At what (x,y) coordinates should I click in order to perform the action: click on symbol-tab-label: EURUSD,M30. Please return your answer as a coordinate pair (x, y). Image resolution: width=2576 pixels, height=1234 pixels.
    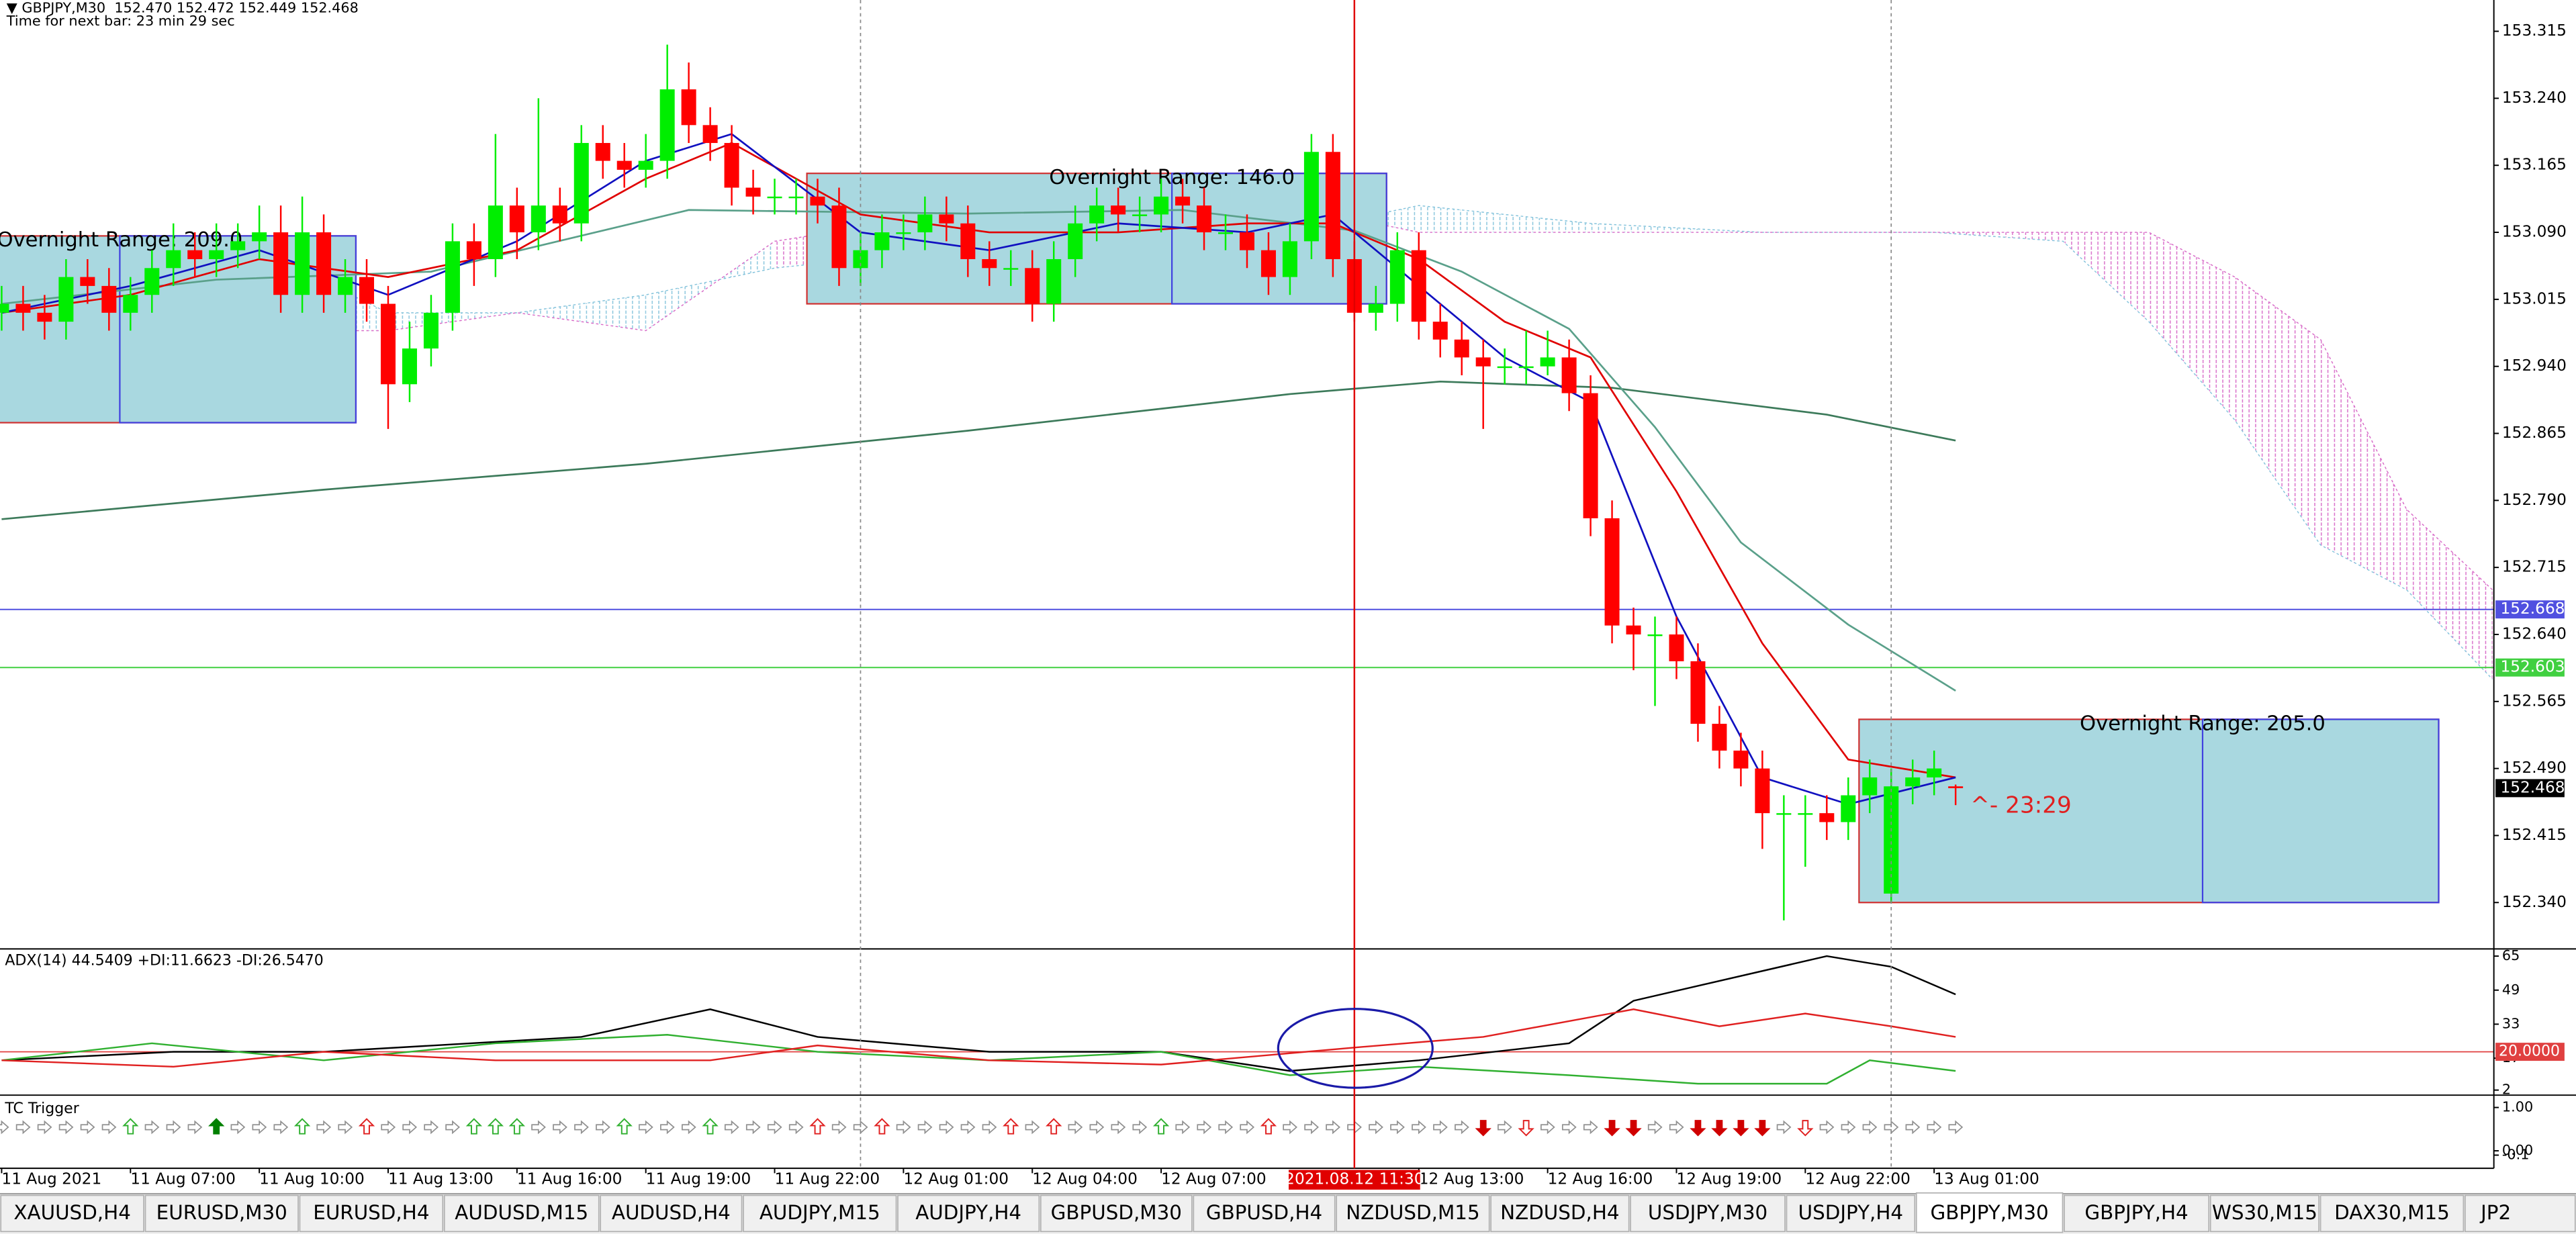
    Looking at the image, I should click on (221, 1212).